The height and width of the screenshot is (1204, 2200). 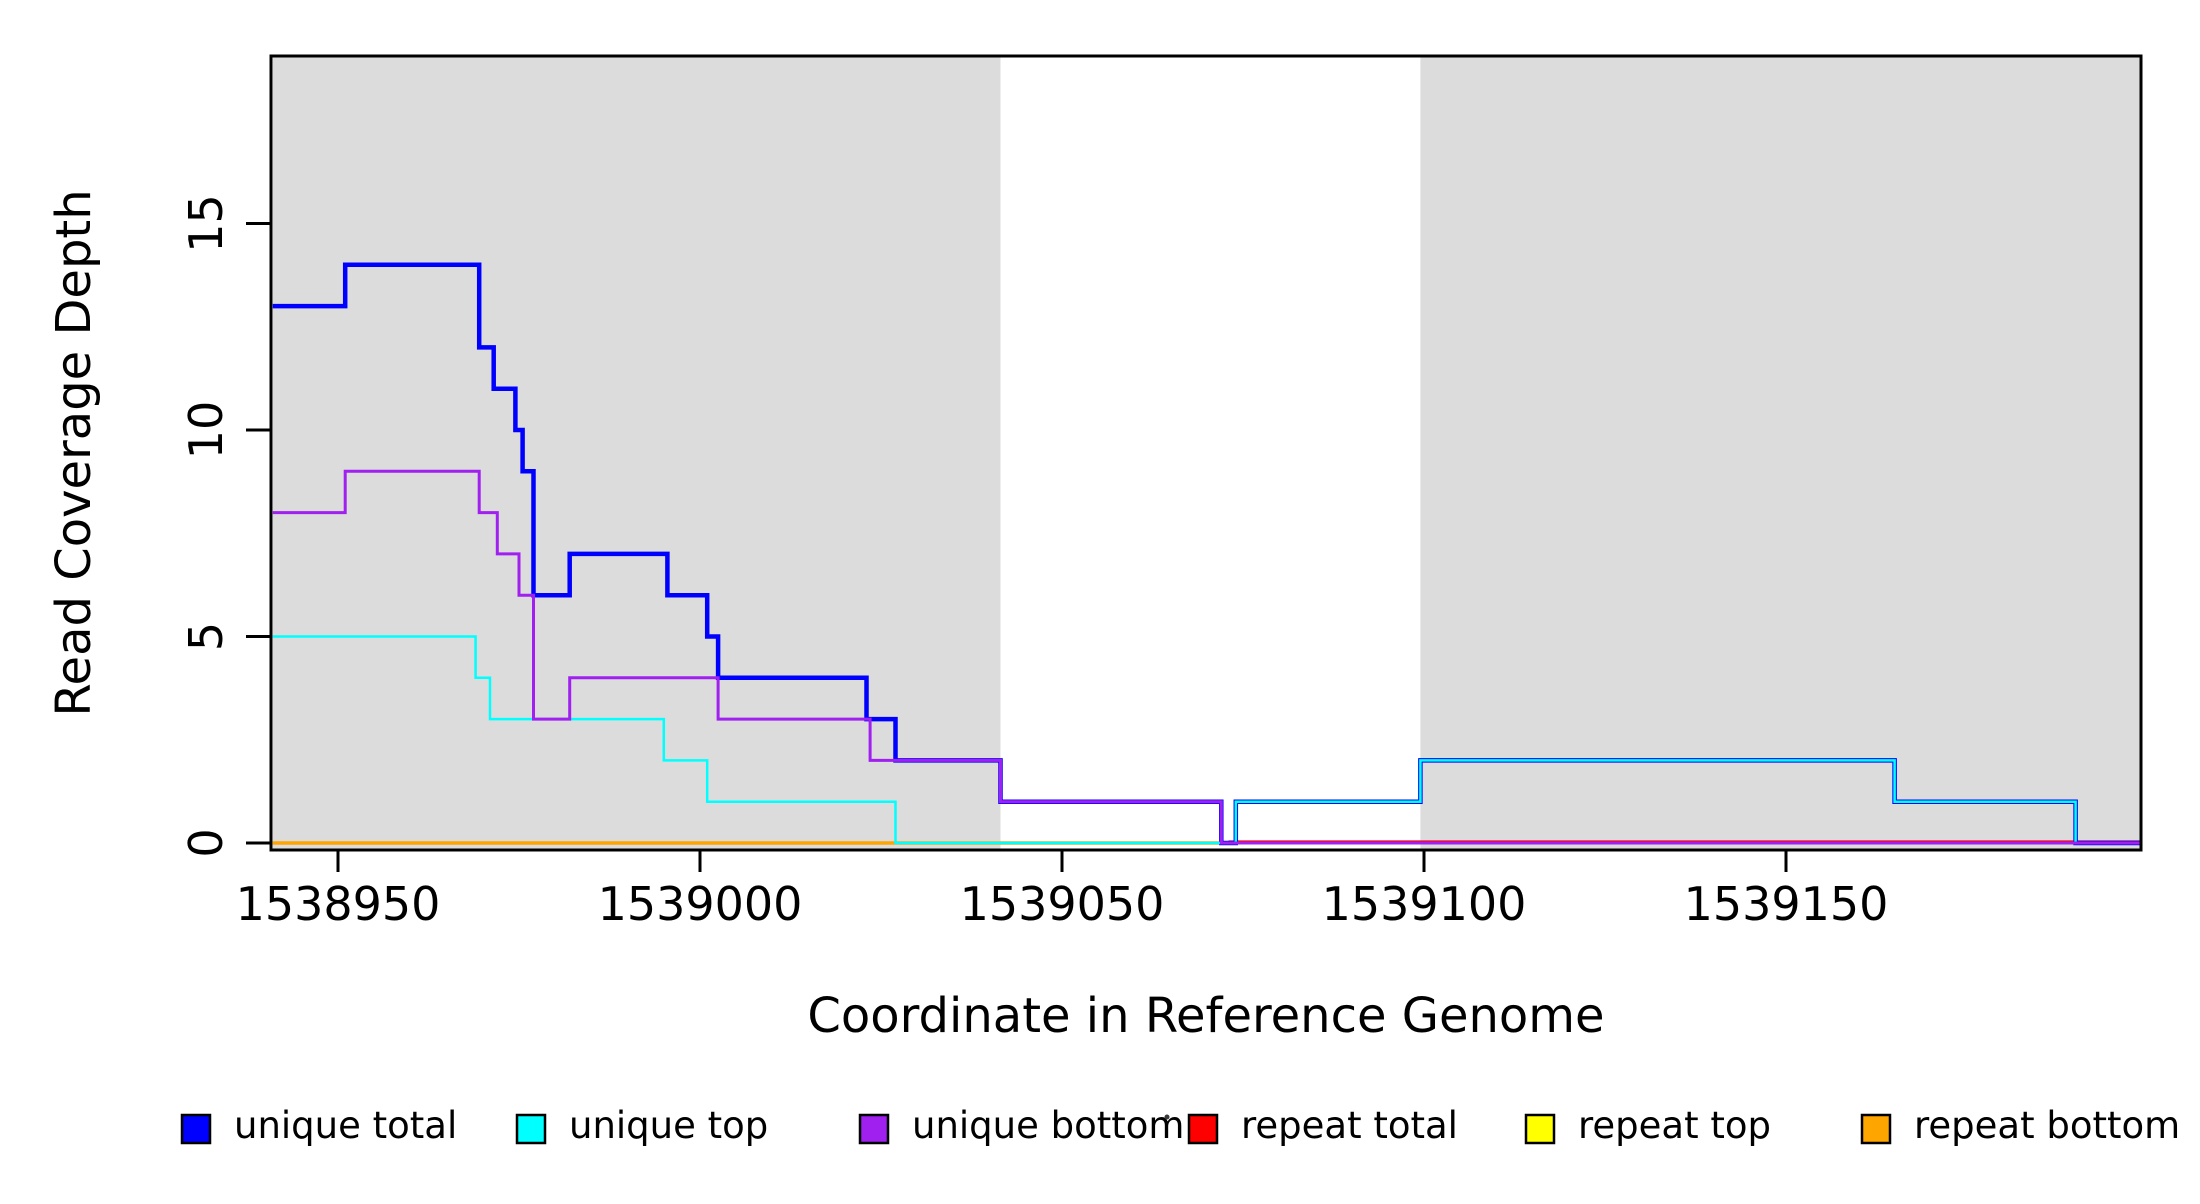 I want to click on y-tick-label: 10, so click(x=206, y=430).